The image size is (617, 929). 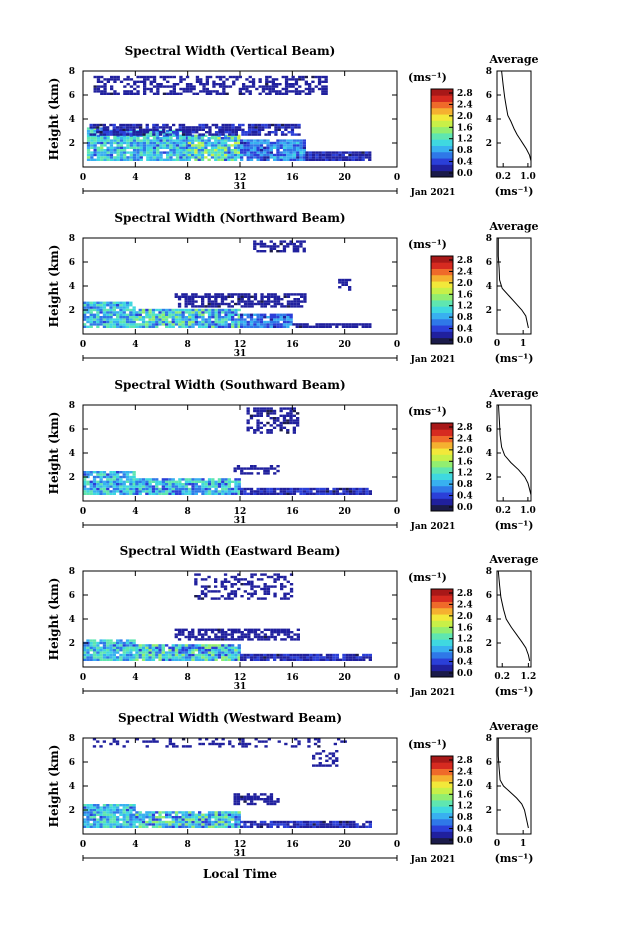 What do you see at coordinates (188, 178) in the screenshot?
I see `x-tick-label: 8` at bounding box center [188, 178].